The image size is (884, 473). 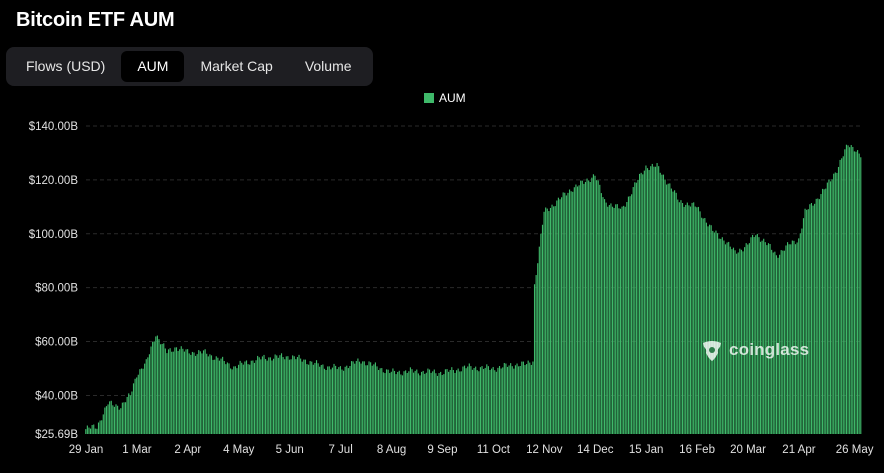 What do you see at coordinates (328, 66) in the screenshot?
I see `tab-volume: Volume` at bounding box center [328, 66].